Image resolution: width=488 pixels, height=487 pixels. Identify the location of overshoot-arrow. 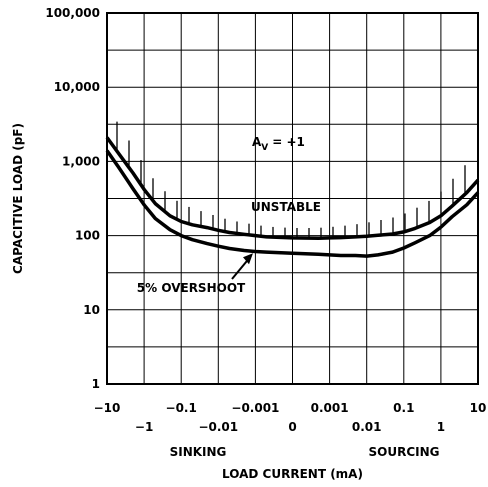
(242, 266).